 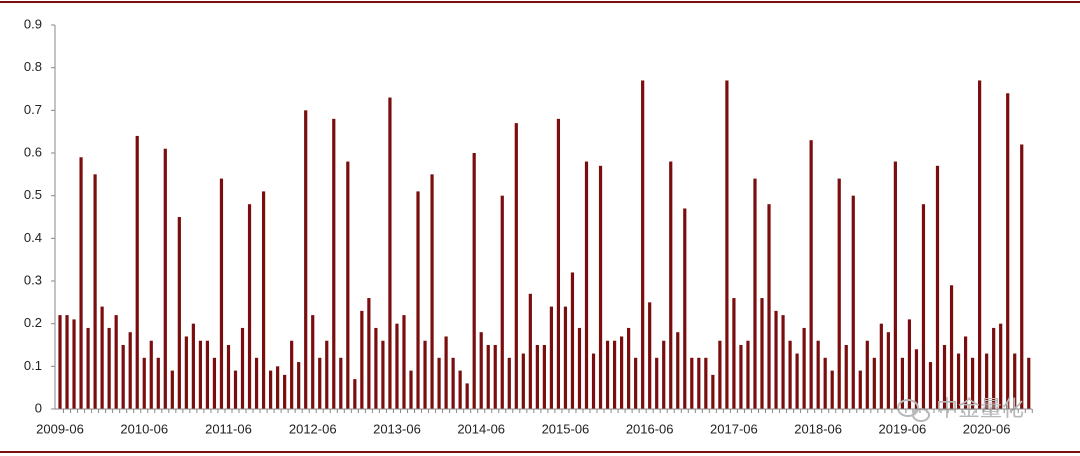 What do you see at coordinates (987, 428) in the screenshot?
I see `x-tick-label: 2020-06` at bounding box center [987, 428].